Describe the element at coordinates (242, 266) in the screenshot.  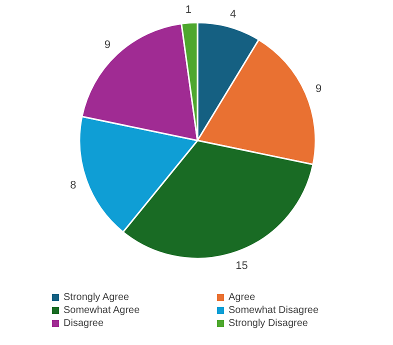
I see `data-label: 15` at that location.